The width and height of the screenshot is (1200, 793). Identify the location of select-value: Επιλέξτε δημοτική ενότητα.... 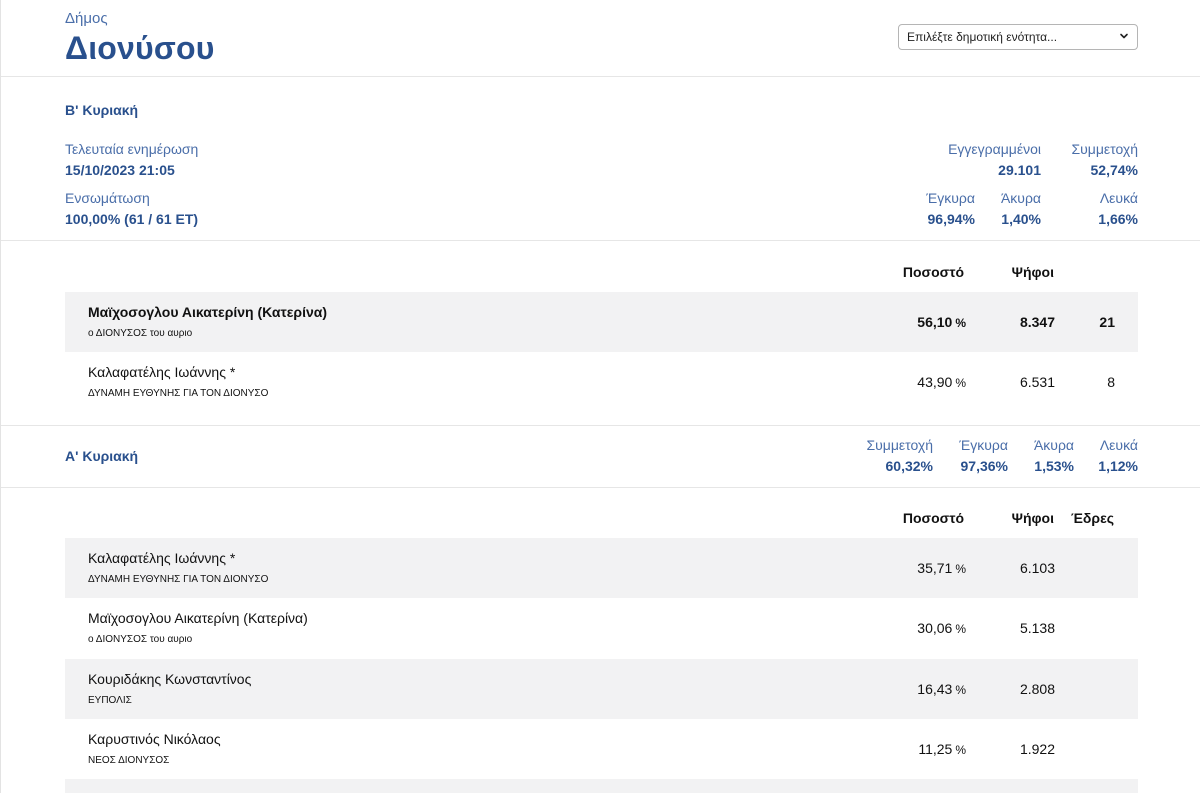
(982, 37).